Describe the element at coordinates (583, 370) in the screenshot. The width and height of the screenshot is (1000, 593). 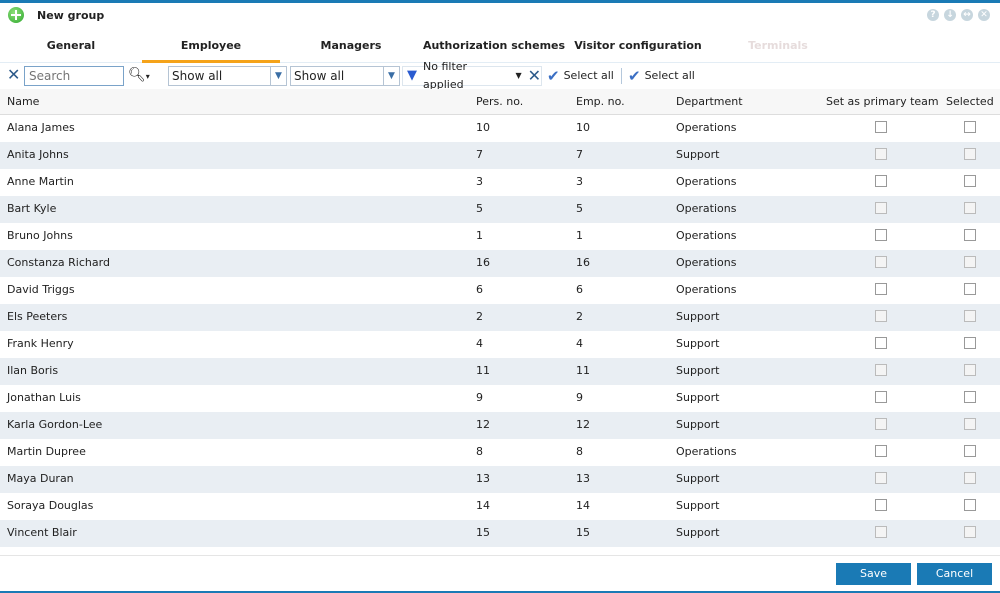
I see `cell-emp-no: 11` at that location.